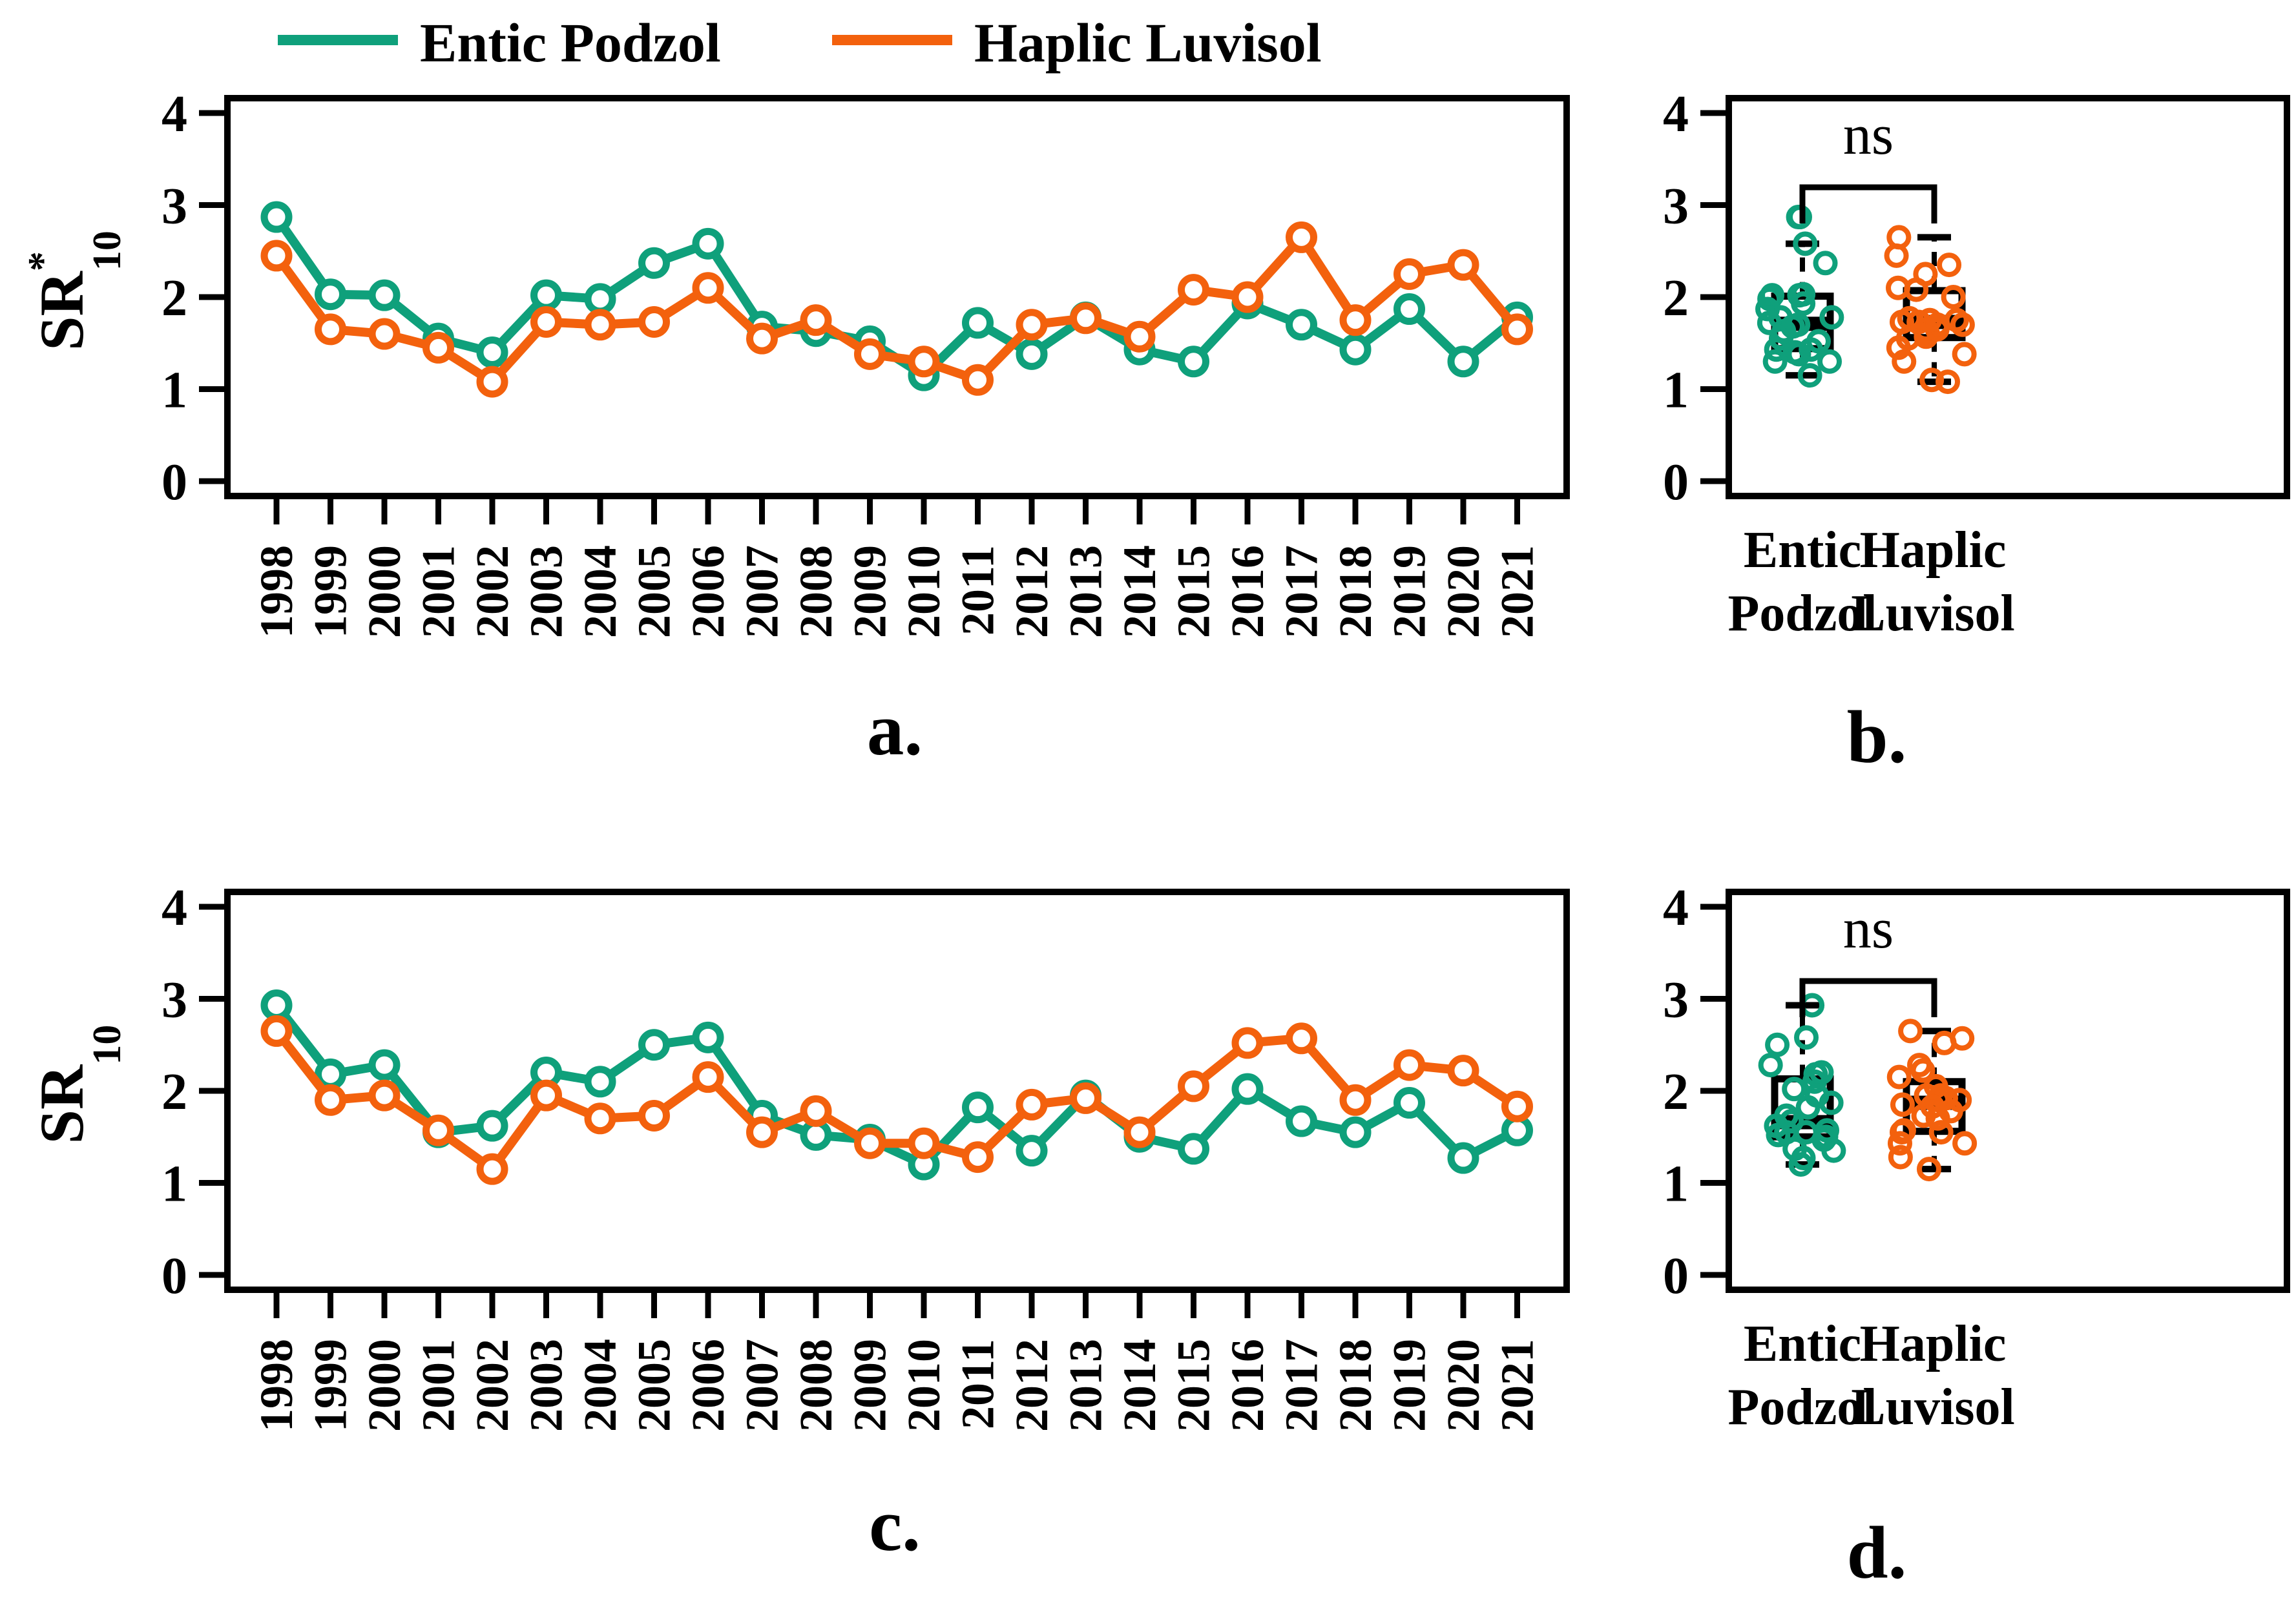 This screenshot has width=2296, height=1603. What do you see at coordinates (1869, 135) in the screenshot?
I see `panel-b-ns-annotation: ns` at bounding box center [1869, 135].